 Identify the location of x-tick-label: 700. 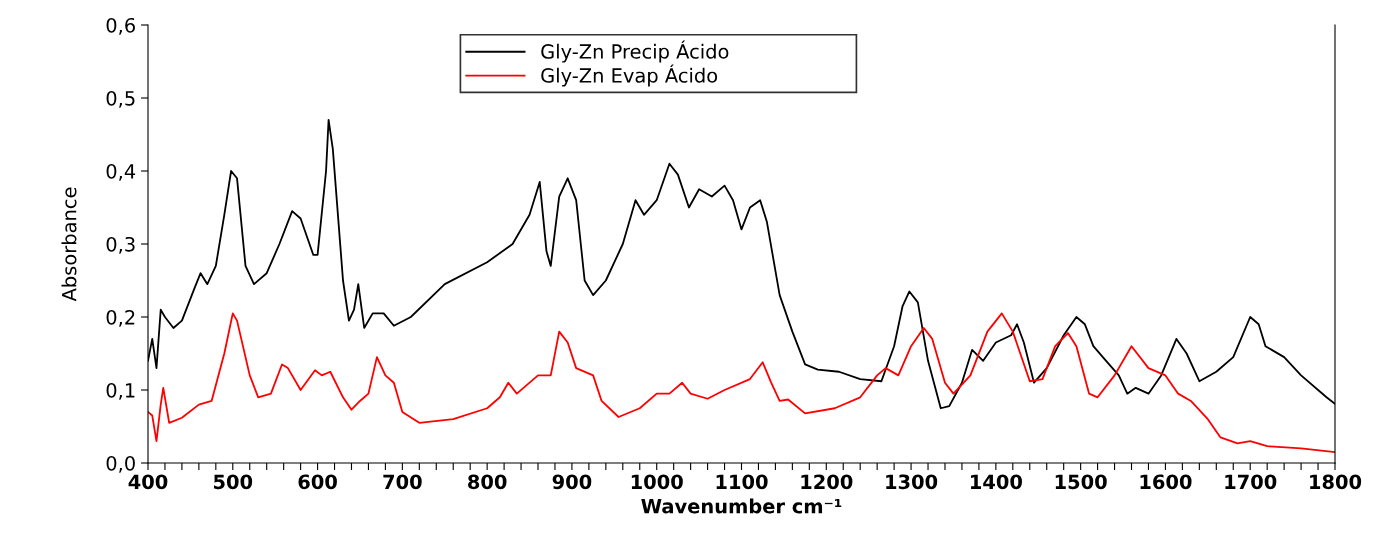
(402, 482).